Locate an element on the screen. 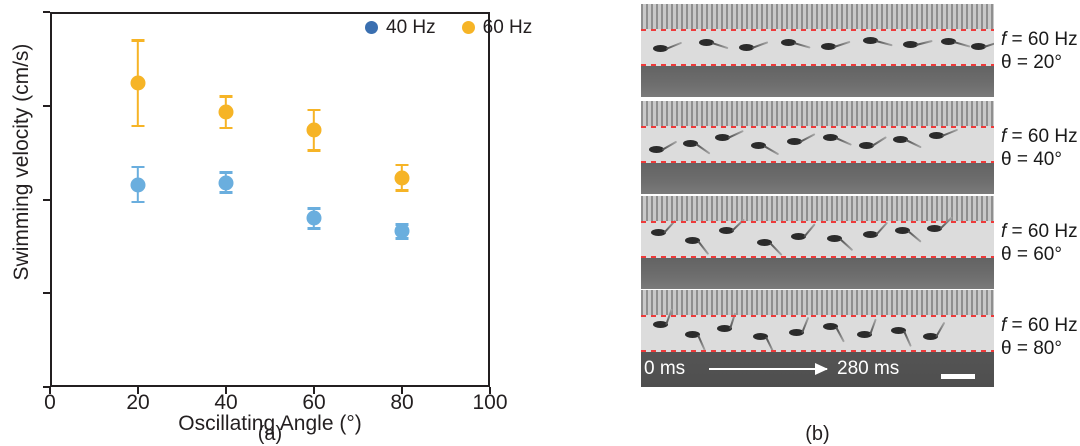  strip-label-3: f = 60 Hz θ = 60° is located at coordinates (1039, 243).